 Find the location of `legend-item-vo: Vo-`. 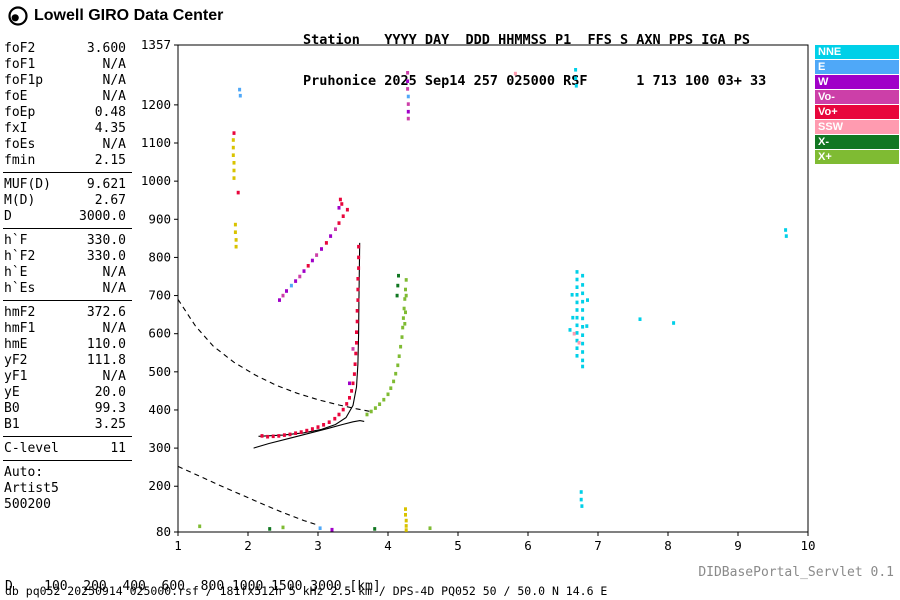

legend-item-vo: Vo- is located at coordinates (857, 97).